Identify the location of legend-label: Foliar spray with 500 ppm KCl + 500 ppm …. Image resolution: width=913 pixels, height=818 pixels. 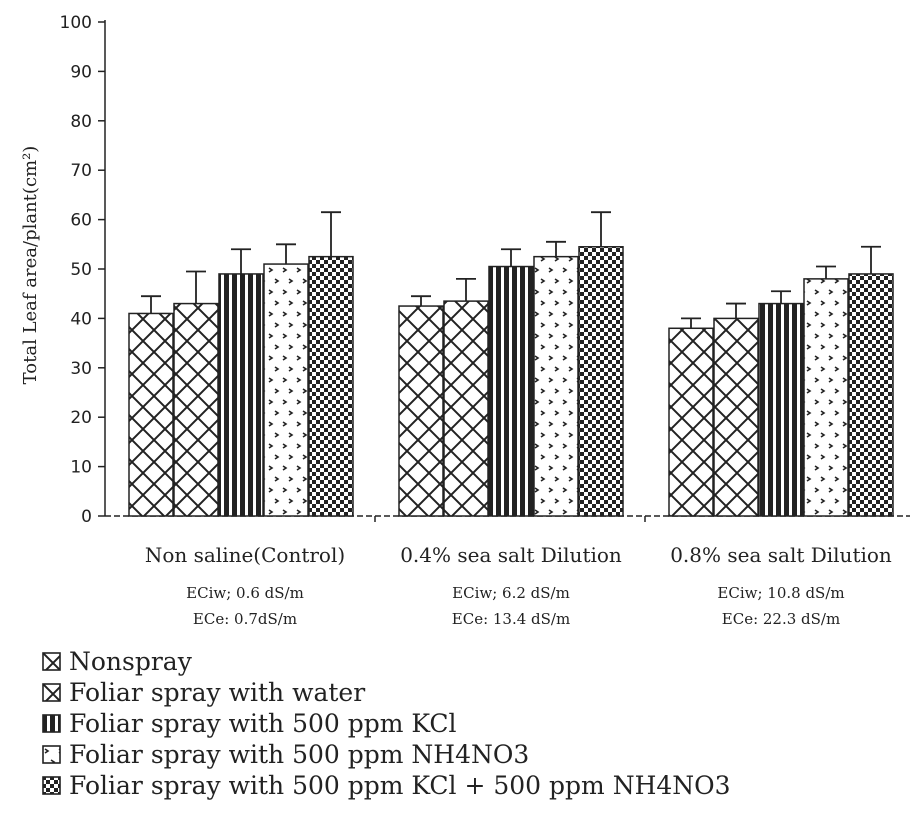
(400, 785).